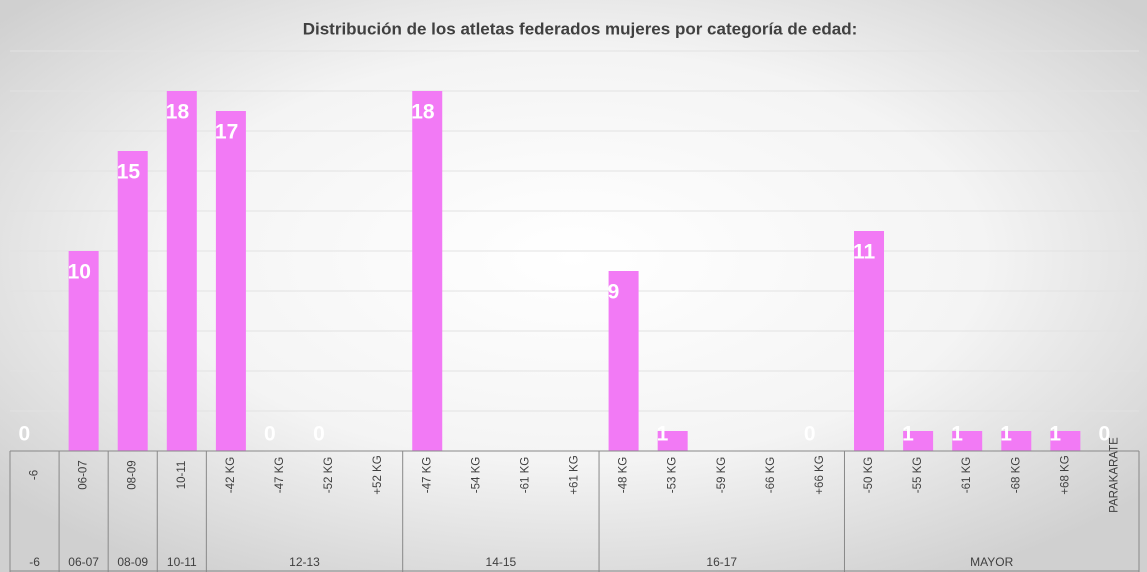 The height and width of the screenshot is (572, 1147). Describe the element at coordinates (820, 474) in the screenshot. I see `x-tick-label: +66 KG` at that location.